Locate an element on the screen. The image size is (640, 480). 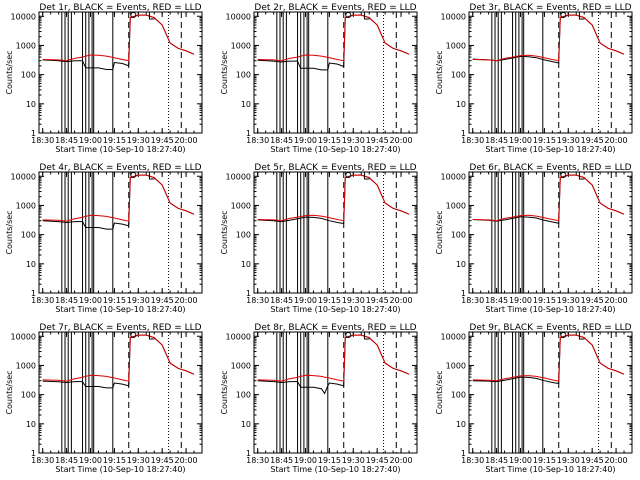
panel-title: Det 6r, BLACK = Events, RED = LLD is located at coordinates (550, 168).